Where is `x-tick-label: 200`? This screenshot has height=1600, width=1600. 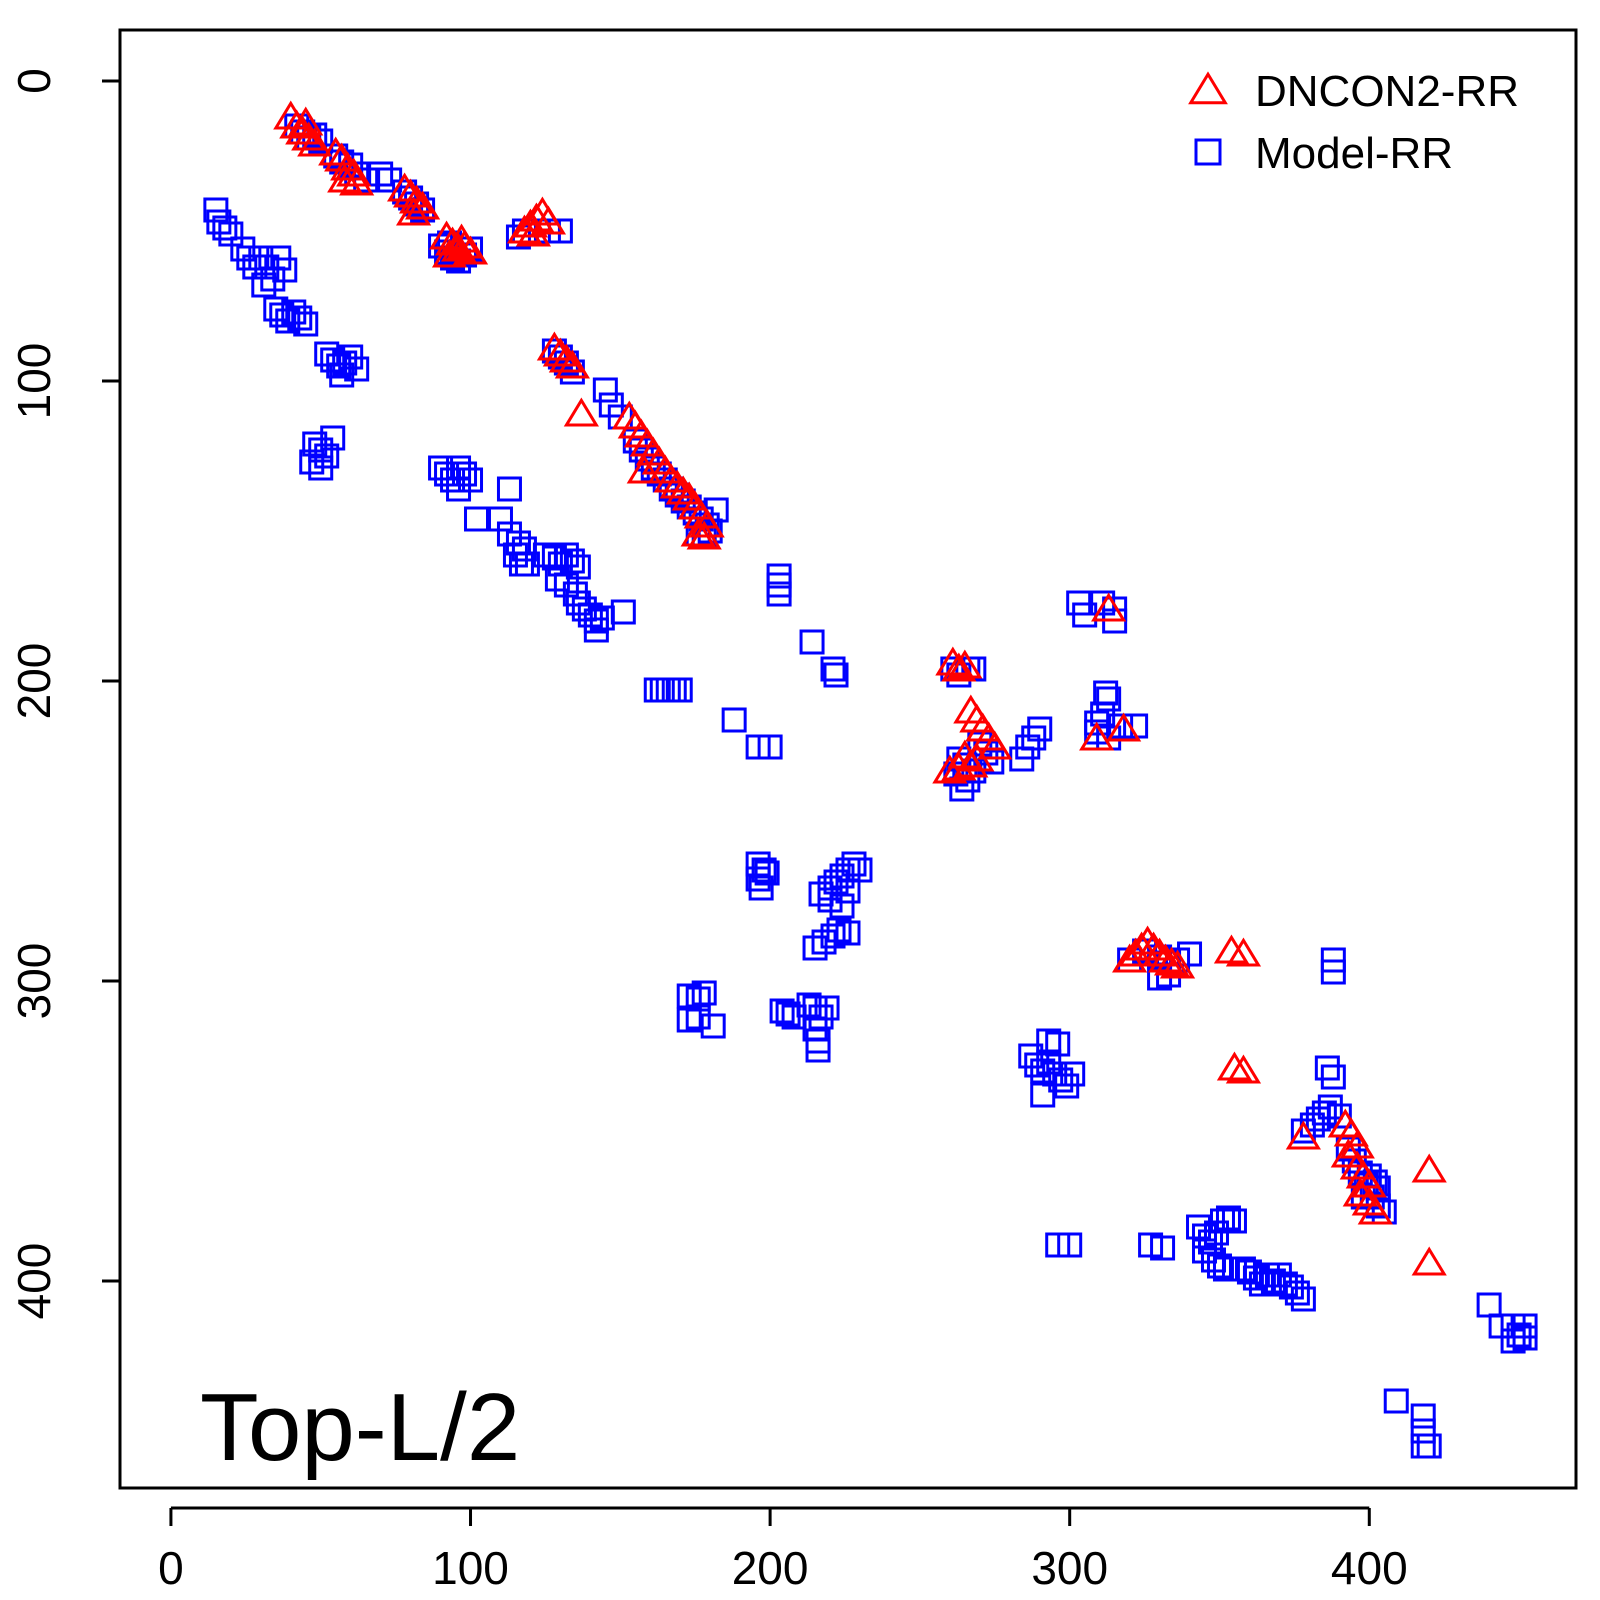
x-tick-label: 200 is located at coordinates (770, 1568).